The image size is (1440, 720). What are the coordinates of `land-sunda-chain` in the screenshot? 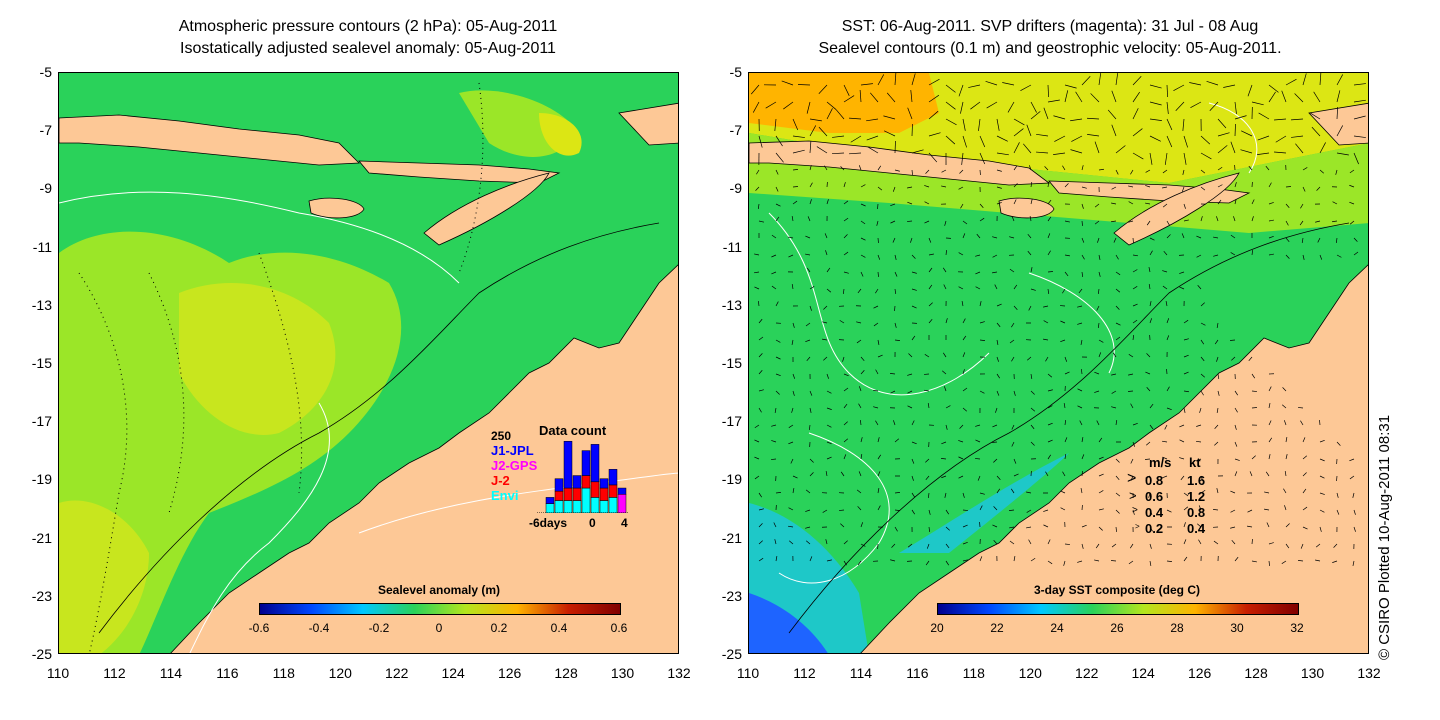 It's located at (459, 172).